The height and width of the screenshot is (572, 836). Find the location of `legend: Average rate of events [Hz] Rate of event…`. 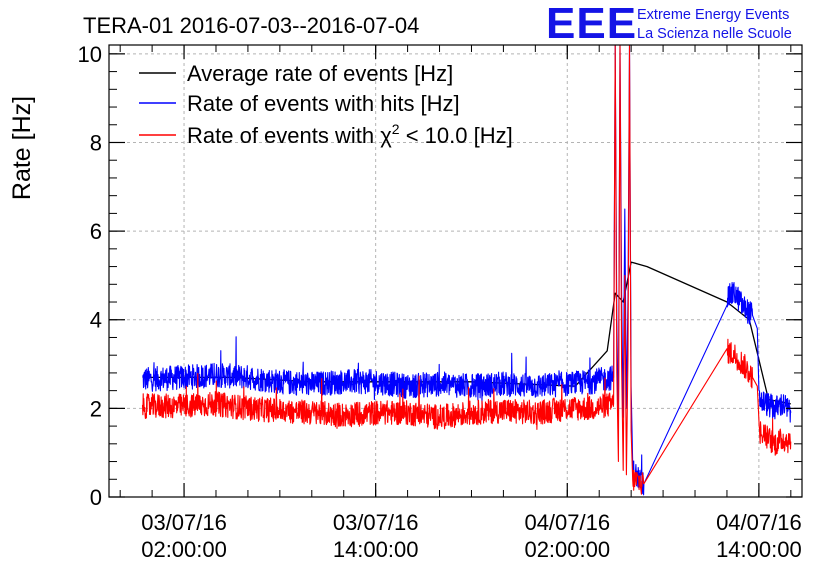

legend: Average rate of events [Hz] Rate of event… is located at coordinates (326, 104).